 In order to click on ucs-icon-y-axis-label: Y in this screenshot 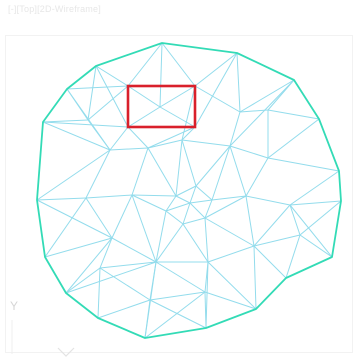, I will do `click(14, 306)`.